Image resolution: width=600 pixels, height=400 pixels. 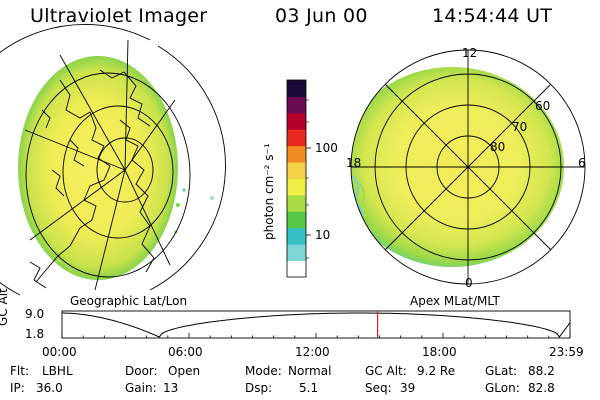 I want to click on altitude-tick-high: 9.0, so click(x=35, y=314).